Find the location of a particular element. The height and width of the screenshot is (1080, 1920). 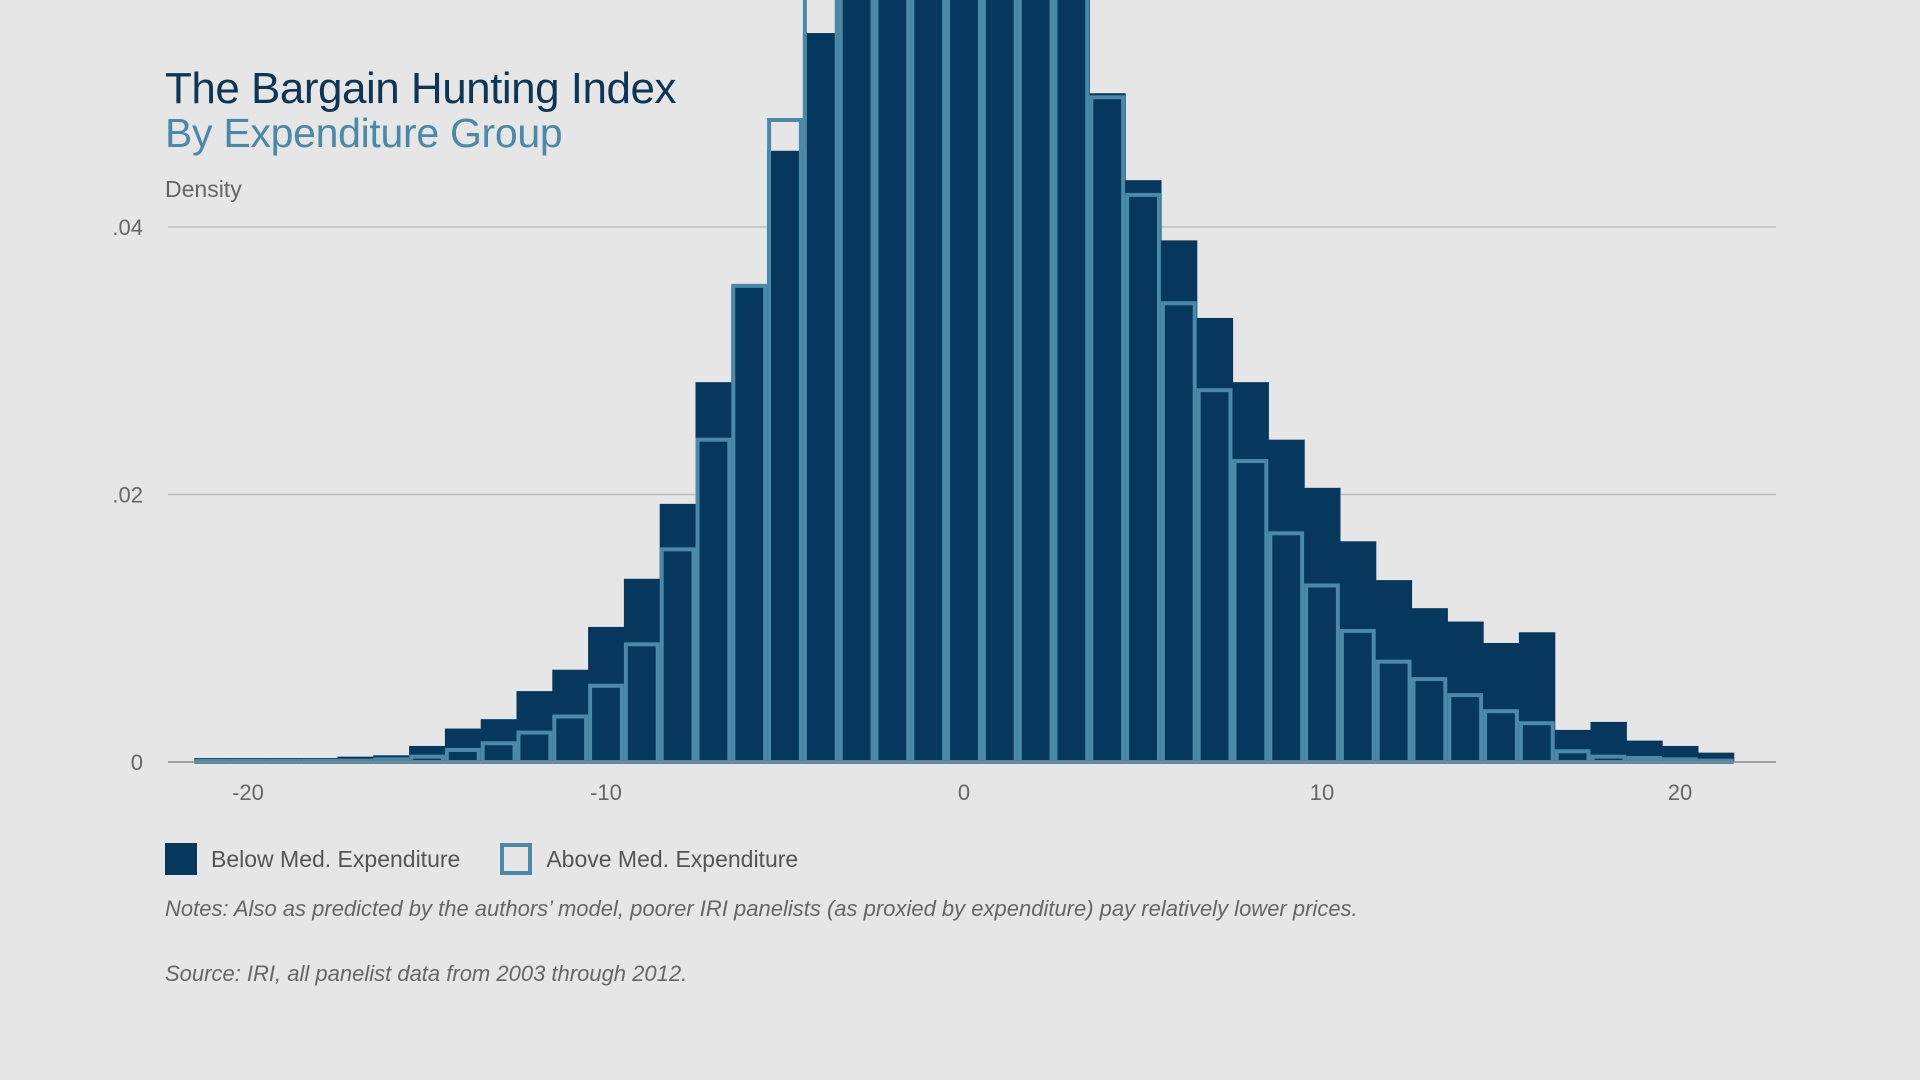

x-tick-label: 10 is located at coordinates (1322, 792).